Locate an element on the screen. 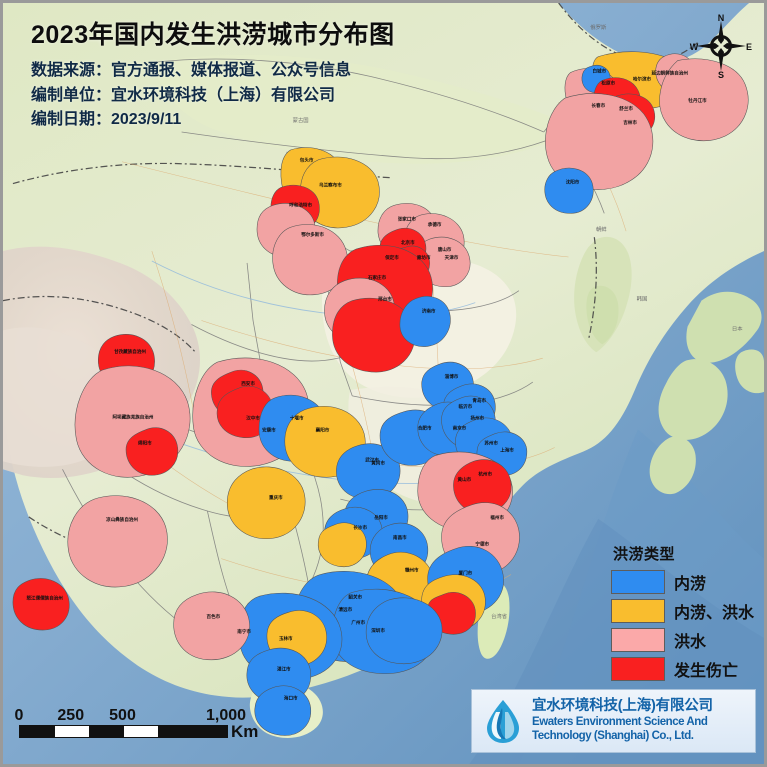 The height and width of the screenshot is (767, 767). legend-item-1: 内涝、洪水 is located at coordinates (682, 611).